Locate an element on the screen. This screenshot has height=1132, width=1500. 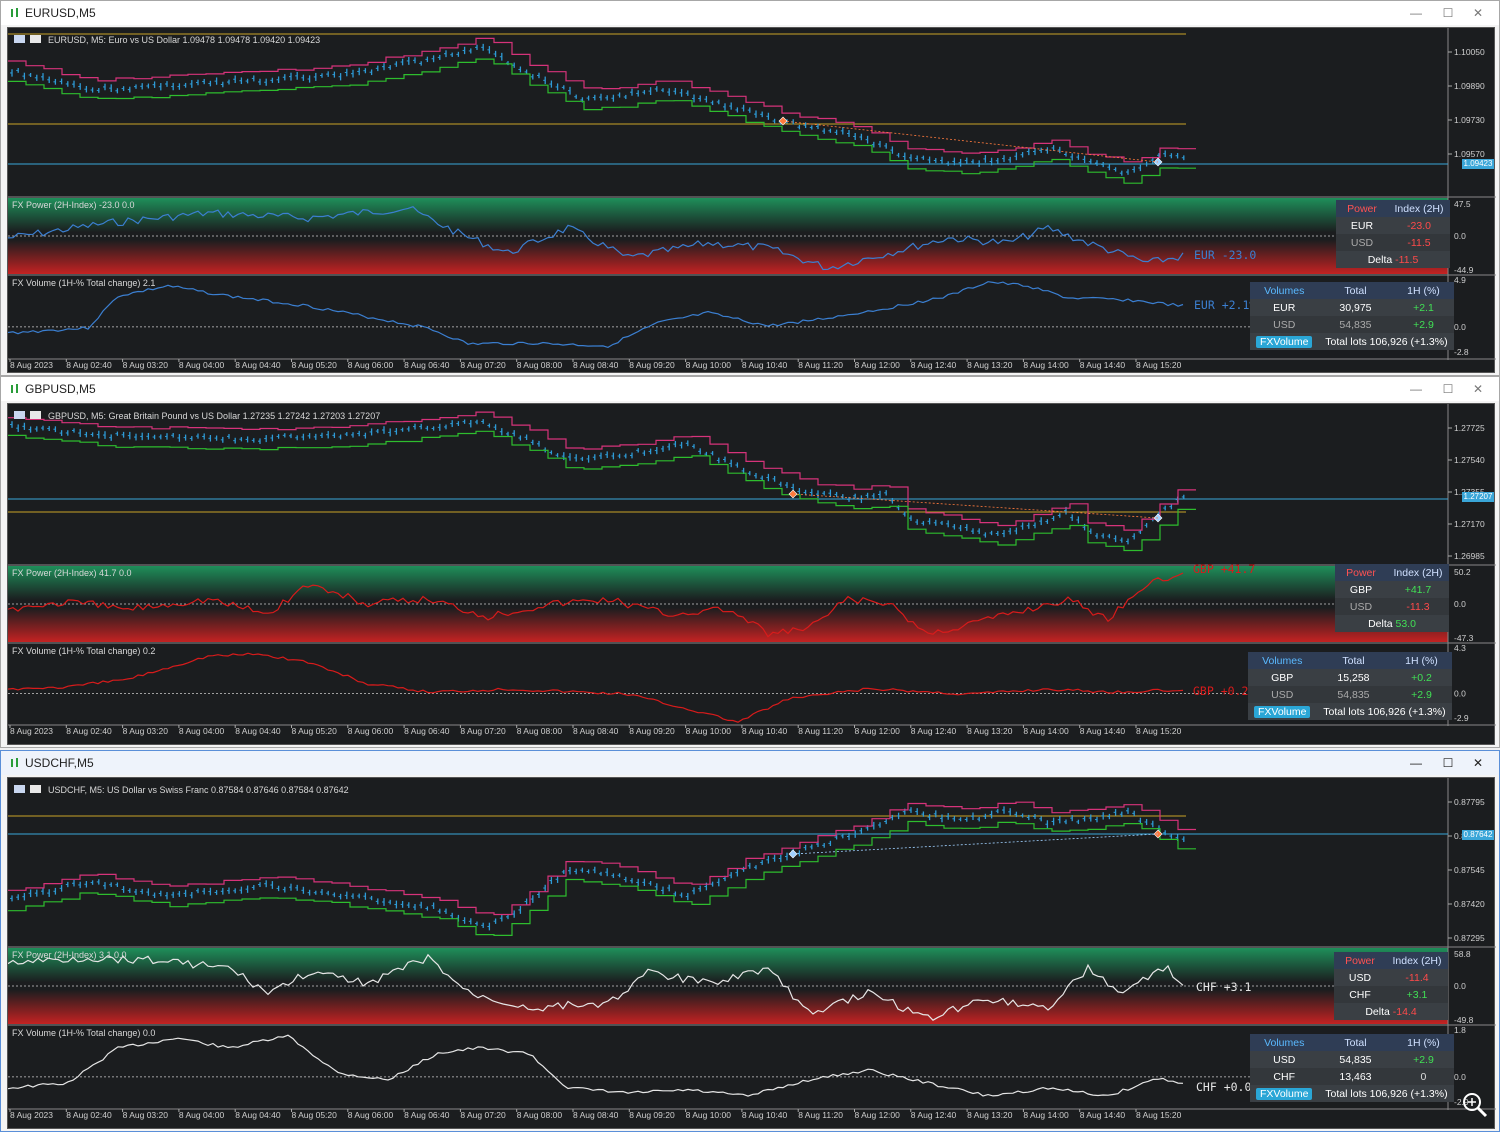
time-label: 8 Aug 15:20 is located at coordinates (1159, 731).